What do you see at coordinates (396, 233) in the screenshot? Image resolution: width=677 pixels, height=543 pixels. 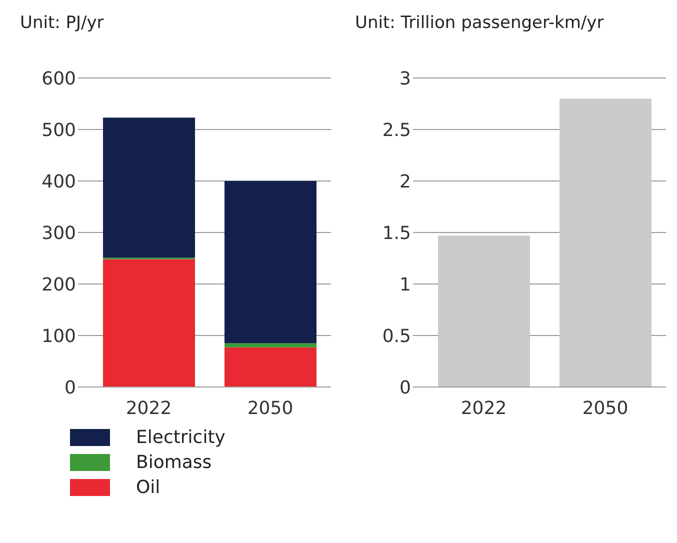 I see `y-tick-label: 1.5` at bounding box center [396, 233].